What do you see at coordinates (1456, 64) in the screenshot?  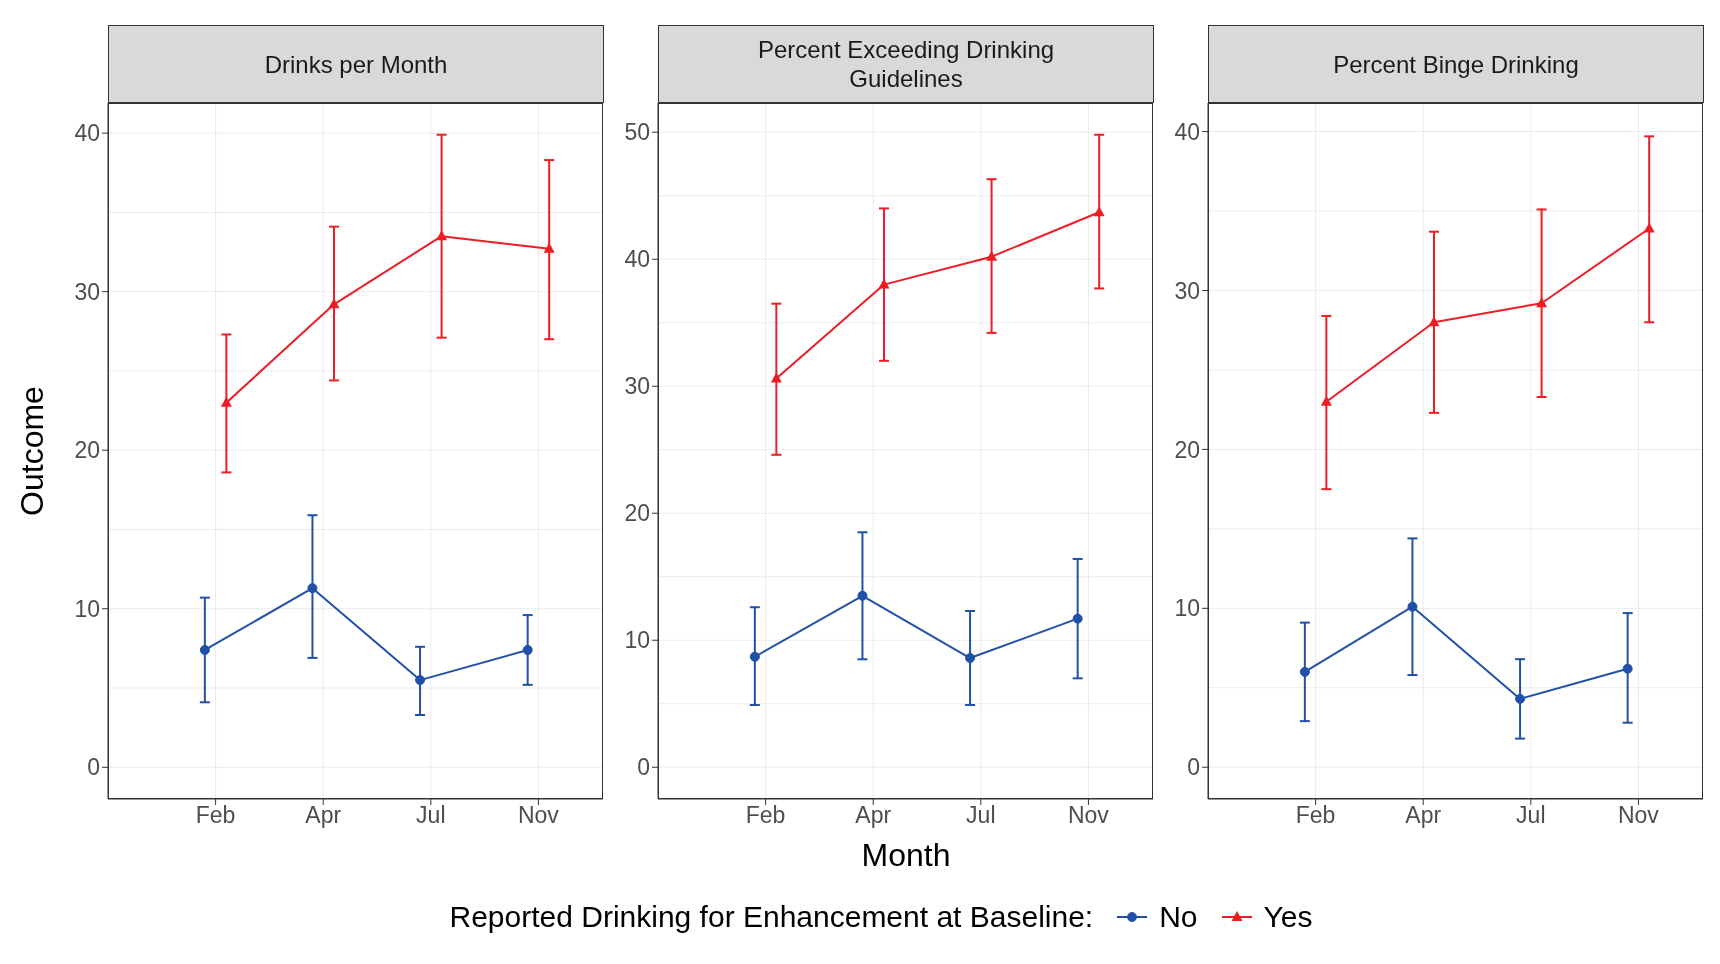 I see `chart-title: Percent Binge Drinking` at bounding box center [1456, 64].